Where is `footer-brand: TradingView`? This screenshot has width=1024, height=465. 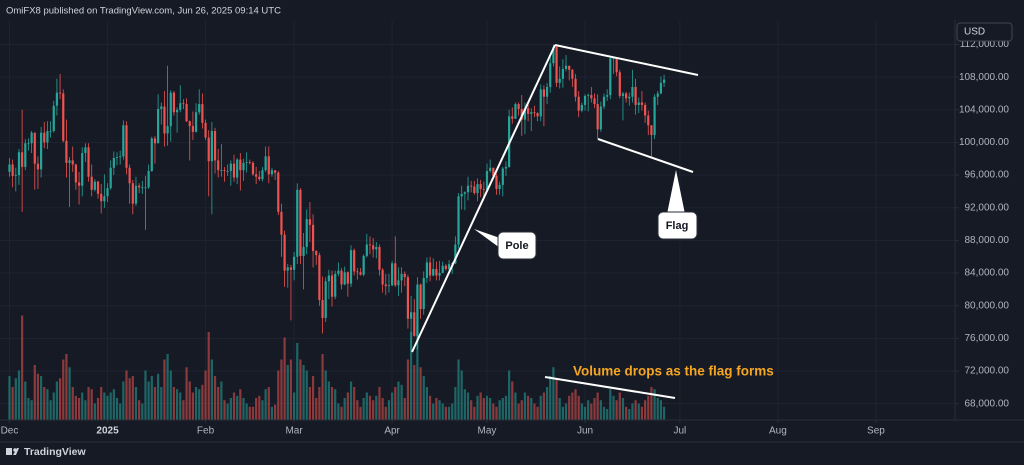
footer-brand: TradingView is located at coordinates (55, 452).